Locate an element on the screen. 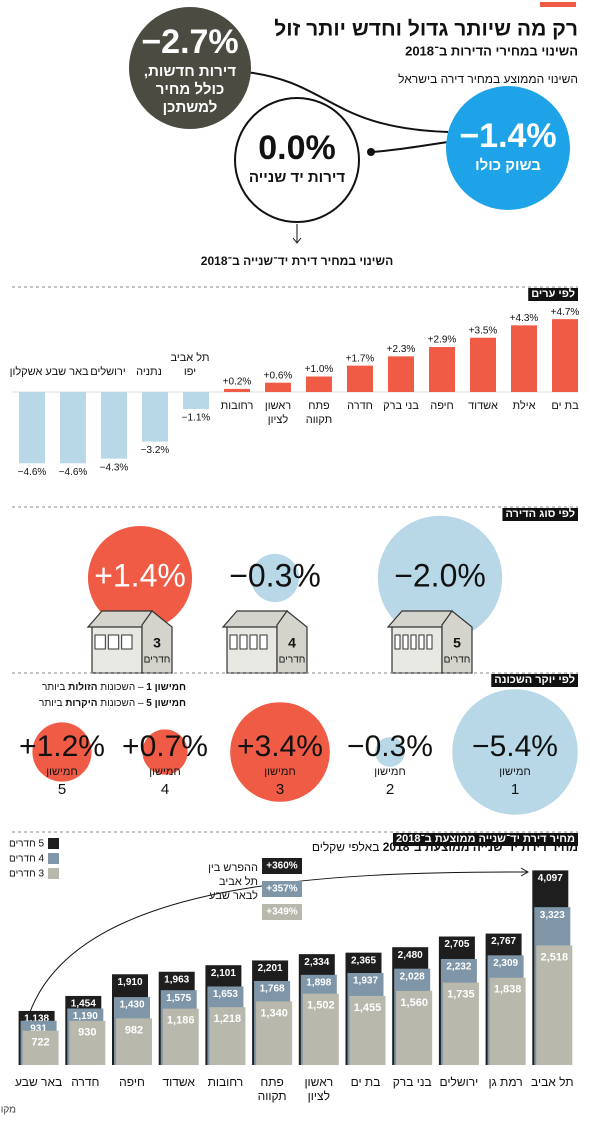 This screenshot has width=590, height=1121. category-label: 2 is located at coordinates (390, 789).